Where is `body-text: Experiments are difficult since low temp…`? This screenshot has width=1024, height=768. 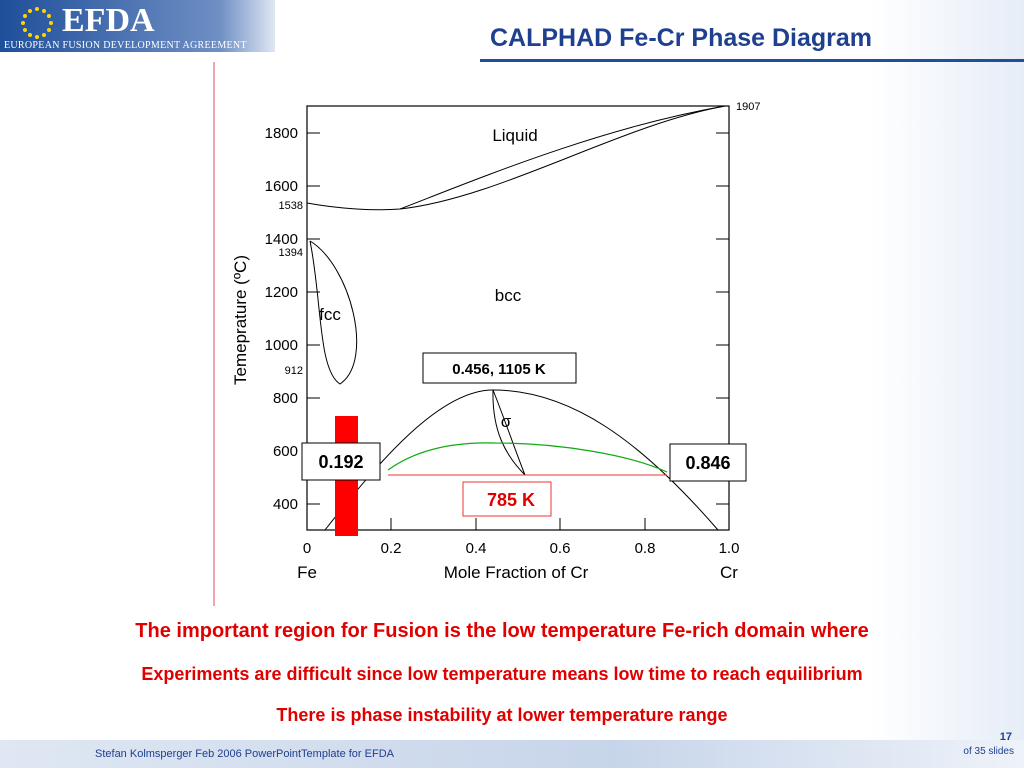 body-text: Experiments are difficult since low temp… is located at coordinates (502, 674).